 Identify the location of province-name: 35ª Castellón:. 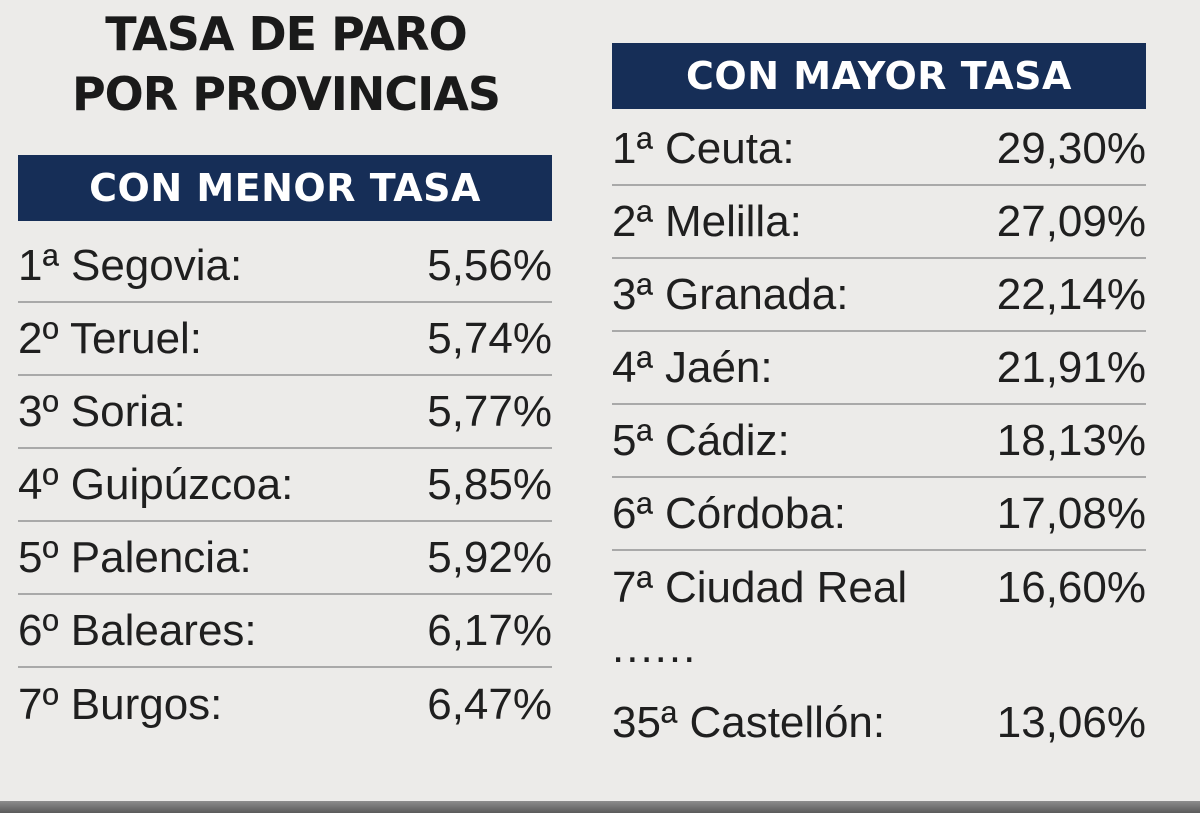
(749, 722).